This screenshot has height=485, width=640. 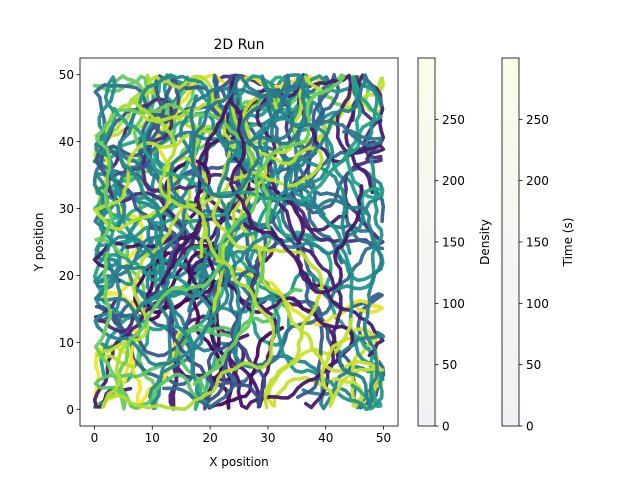 What do you see at coordinates (66, 276) in the screenshot?
I see `y-tick-label: 20` at bounding box center [66, 276].